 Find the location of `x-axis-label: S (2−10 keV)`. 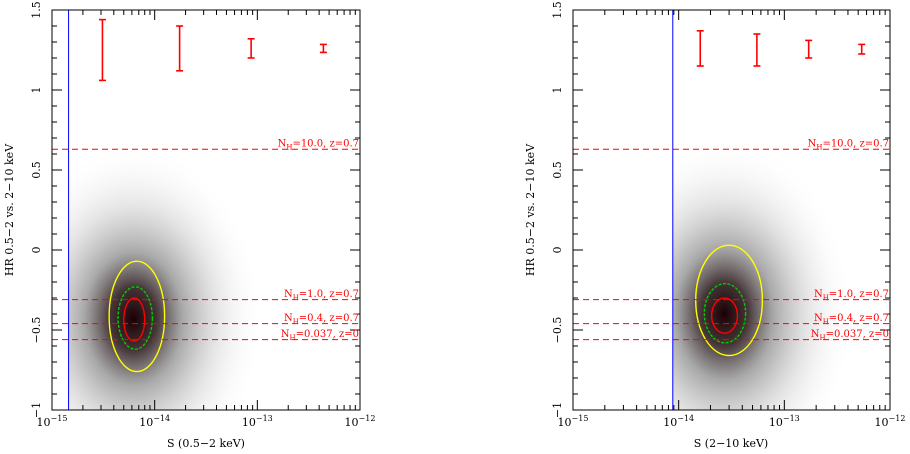

x-axis-label: S (2−10 keV) is located at coordinates (731, 443).